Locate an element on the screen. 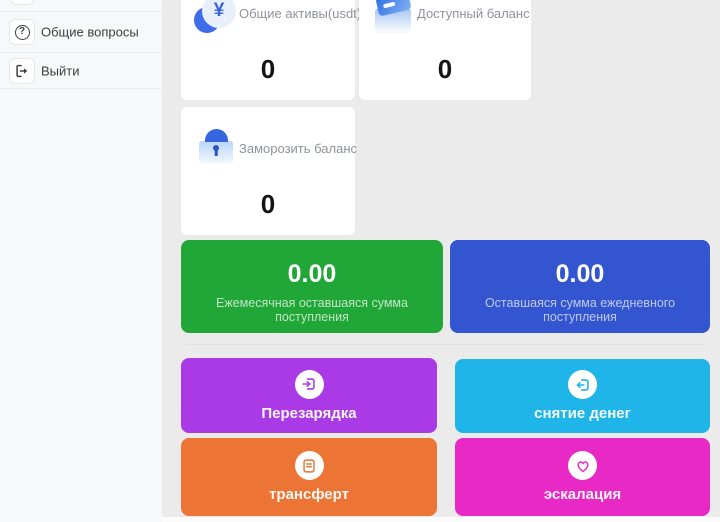 This screenshot has width=720, height=522. transfer-icon is located at coordinates (309, 465).